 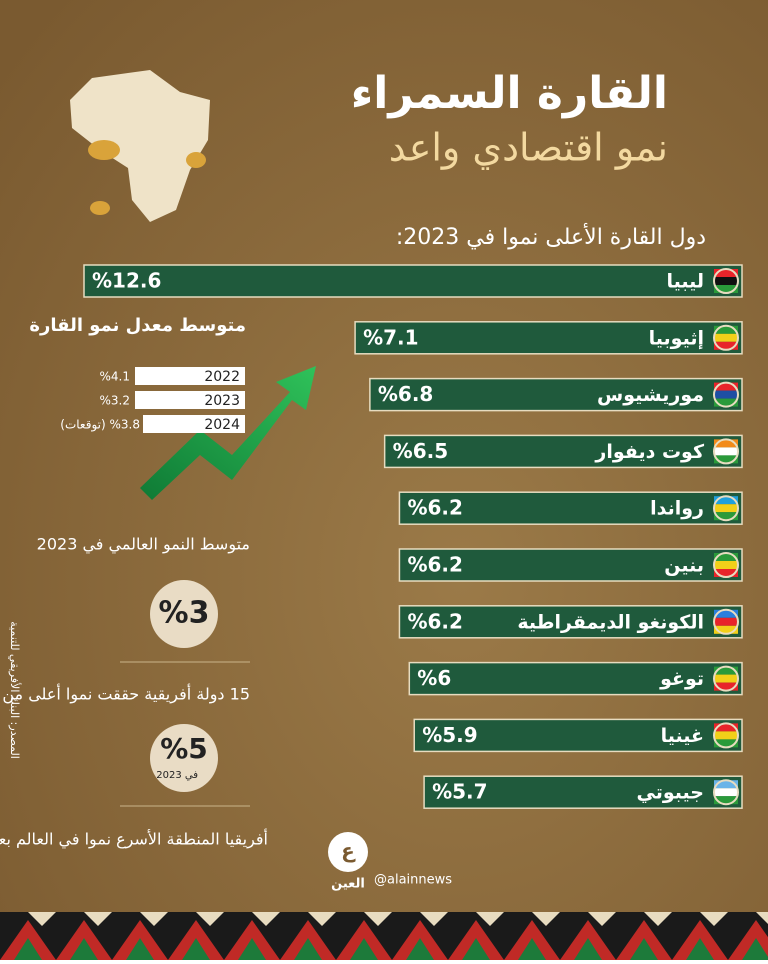 What do you see at coordinates (348, 852) in the screenshot?
I see `logo-mark` at bounding box center [348, 852].